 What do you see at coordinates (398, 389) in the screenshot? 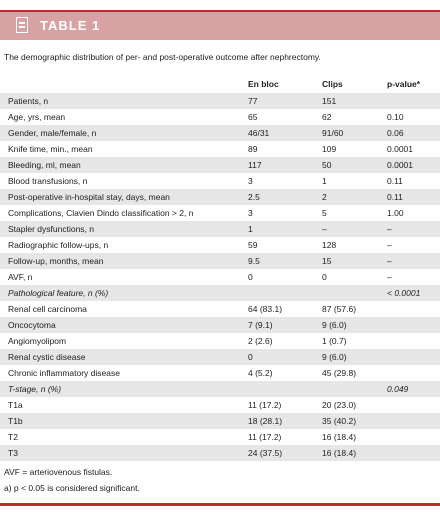
I see `cell-value: 0.049` at bounding box center [398, 389].